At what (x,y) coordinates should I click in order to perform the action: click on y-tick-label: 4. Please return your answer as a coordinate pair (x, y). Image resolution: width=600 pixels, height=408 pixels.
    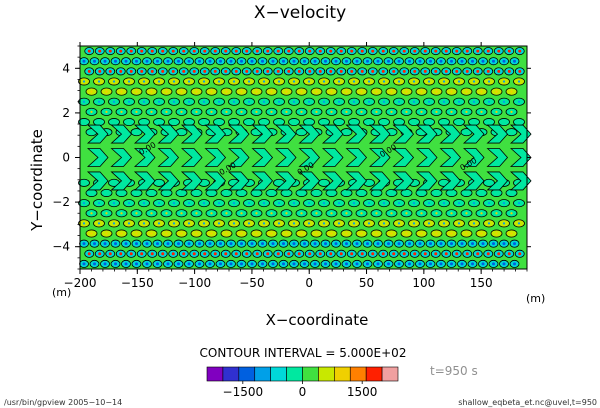
    Looking at the image, I should click on (66, 68).